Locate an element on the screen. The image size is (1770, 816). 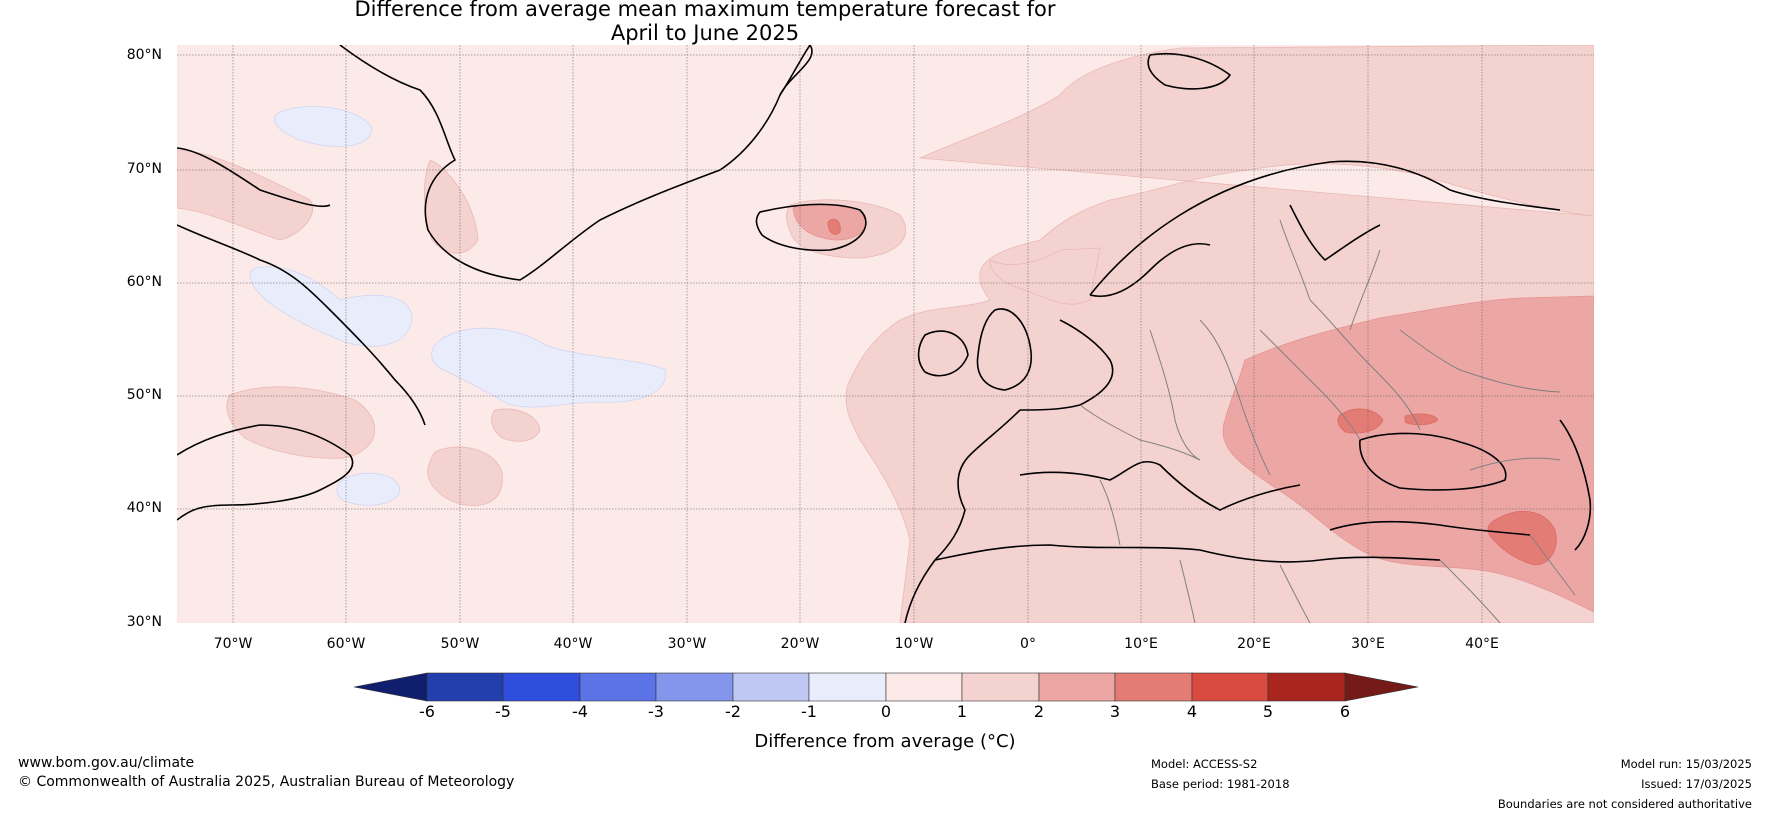
lat-label-80n: 80°N is located at coordinates (144, 55).